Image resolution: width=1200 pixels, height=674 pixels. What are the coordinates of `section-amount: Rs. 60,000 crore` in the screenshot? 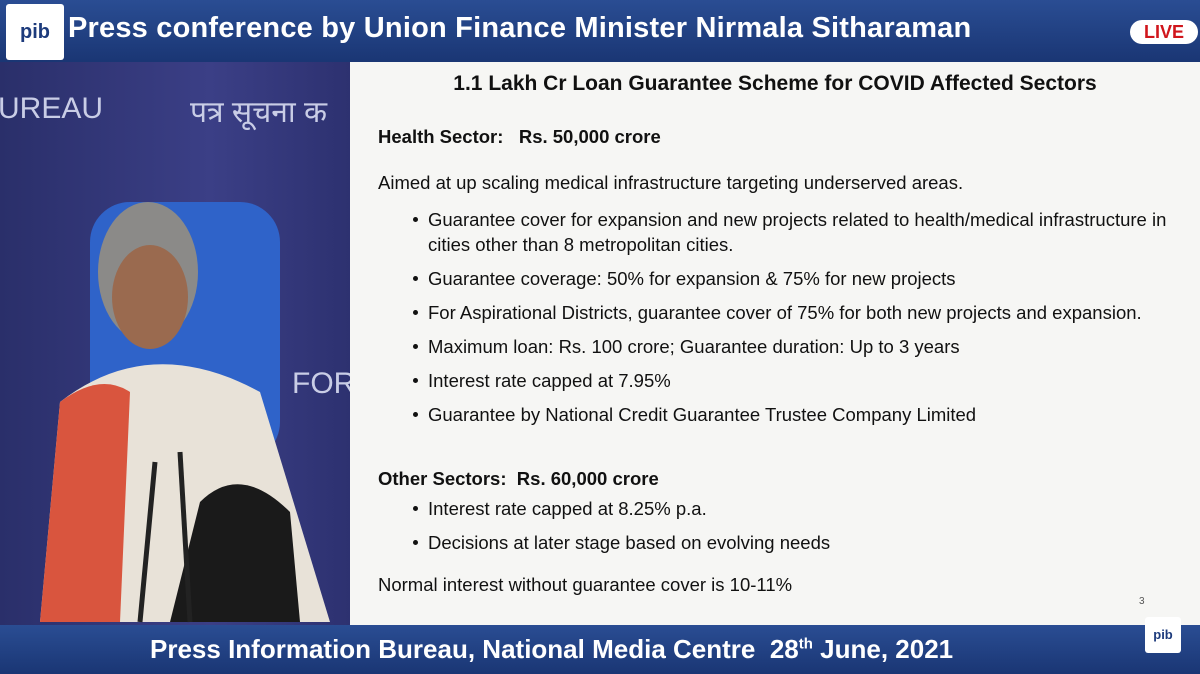 It's located at (587, 478).